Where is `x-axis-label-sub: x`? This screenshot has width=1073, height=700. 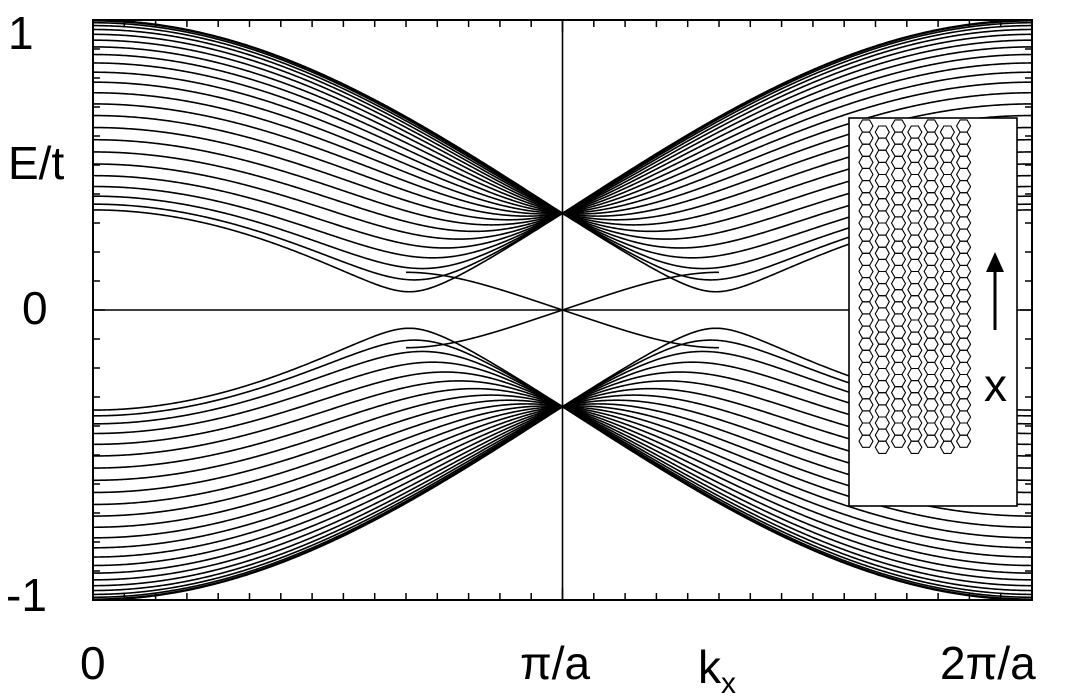
x-axis-label-sub: x is located at coordinates (728, 683).